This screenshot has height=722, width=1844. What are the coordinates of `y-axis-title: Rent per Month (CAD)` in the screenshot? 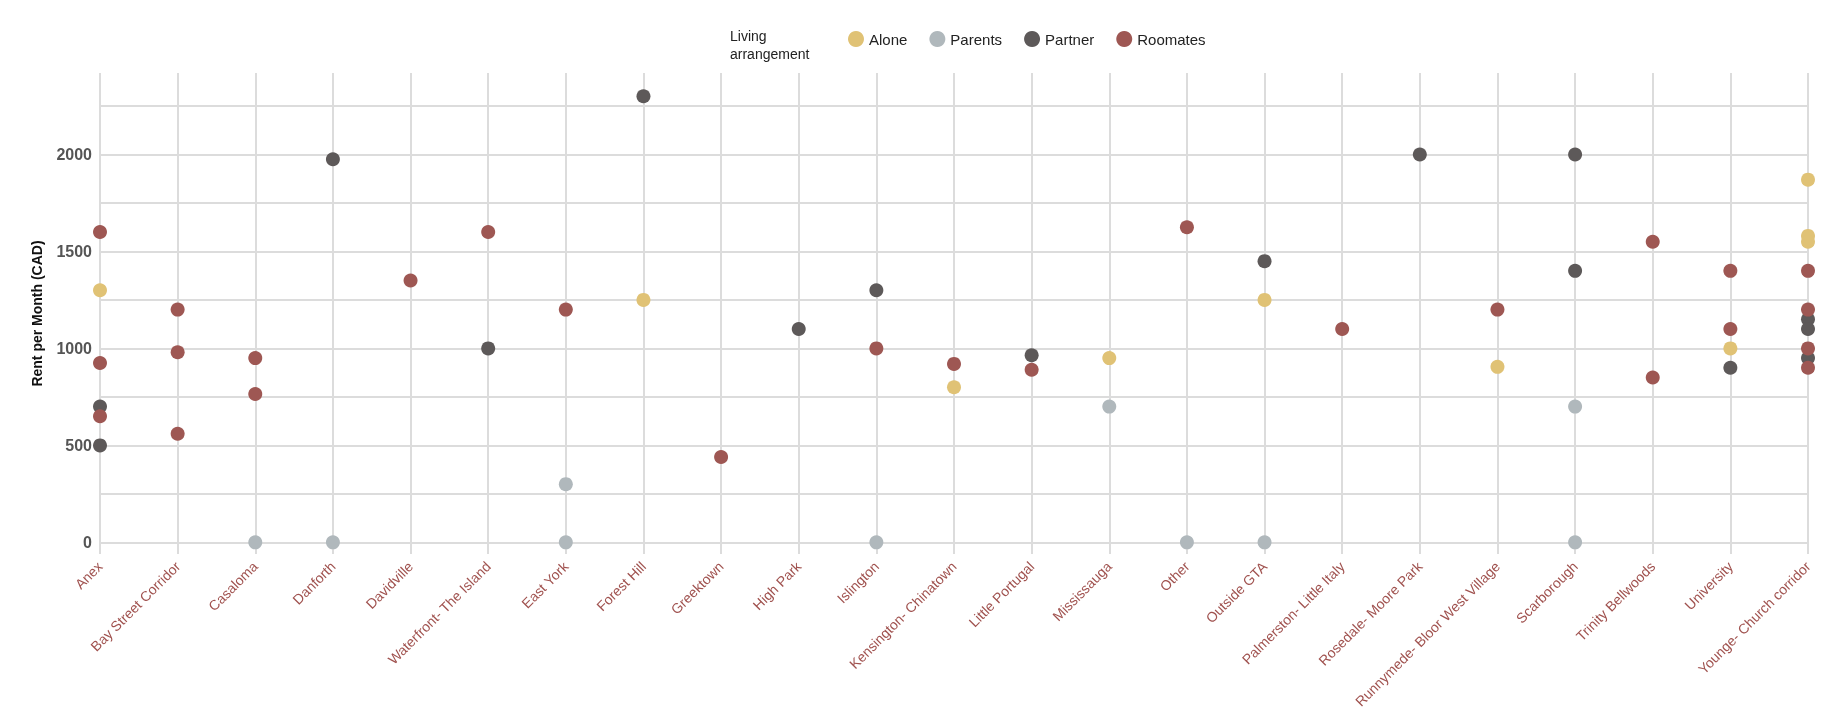 It's located at (37, 313).